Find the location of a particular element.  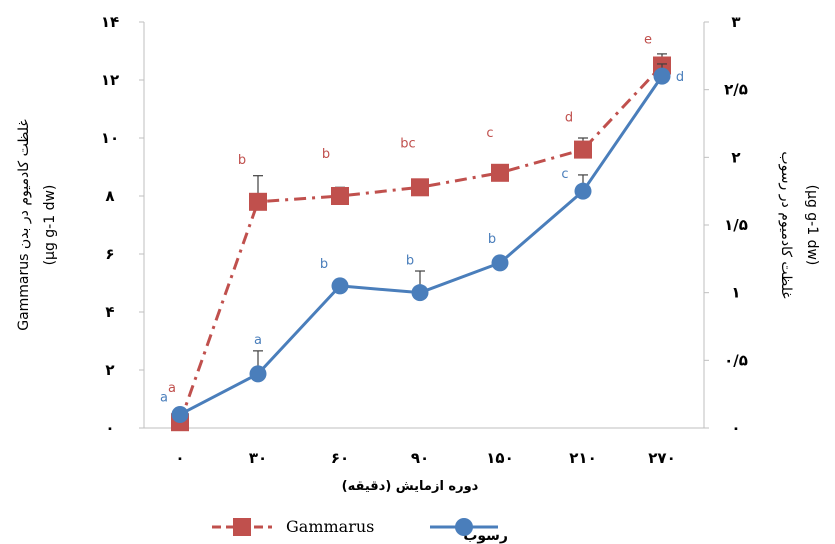

x-axis-title: دوره ازمایش (دقیقه) is located at coordinates (410, 486).